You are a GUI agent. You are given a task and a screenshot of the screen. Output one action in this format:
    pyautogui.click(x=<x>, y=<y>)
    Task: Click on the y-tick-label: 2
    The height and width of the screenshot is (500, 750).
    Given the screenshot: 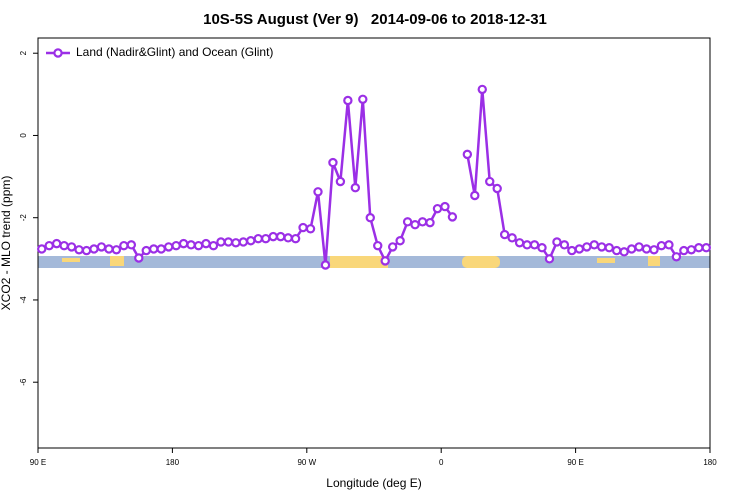 What is the action you would take?
    pyautogui.click(x=23, y=52)
    